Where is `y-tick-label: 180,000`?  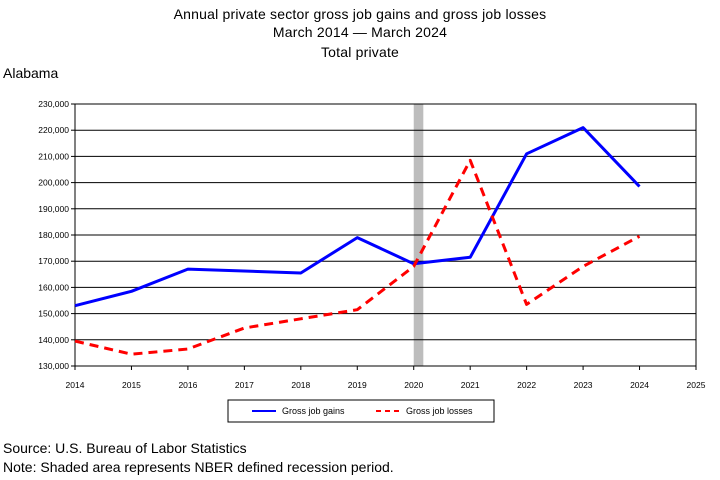 y-tick-label: 180,000 is located at coordinates (53, 235).